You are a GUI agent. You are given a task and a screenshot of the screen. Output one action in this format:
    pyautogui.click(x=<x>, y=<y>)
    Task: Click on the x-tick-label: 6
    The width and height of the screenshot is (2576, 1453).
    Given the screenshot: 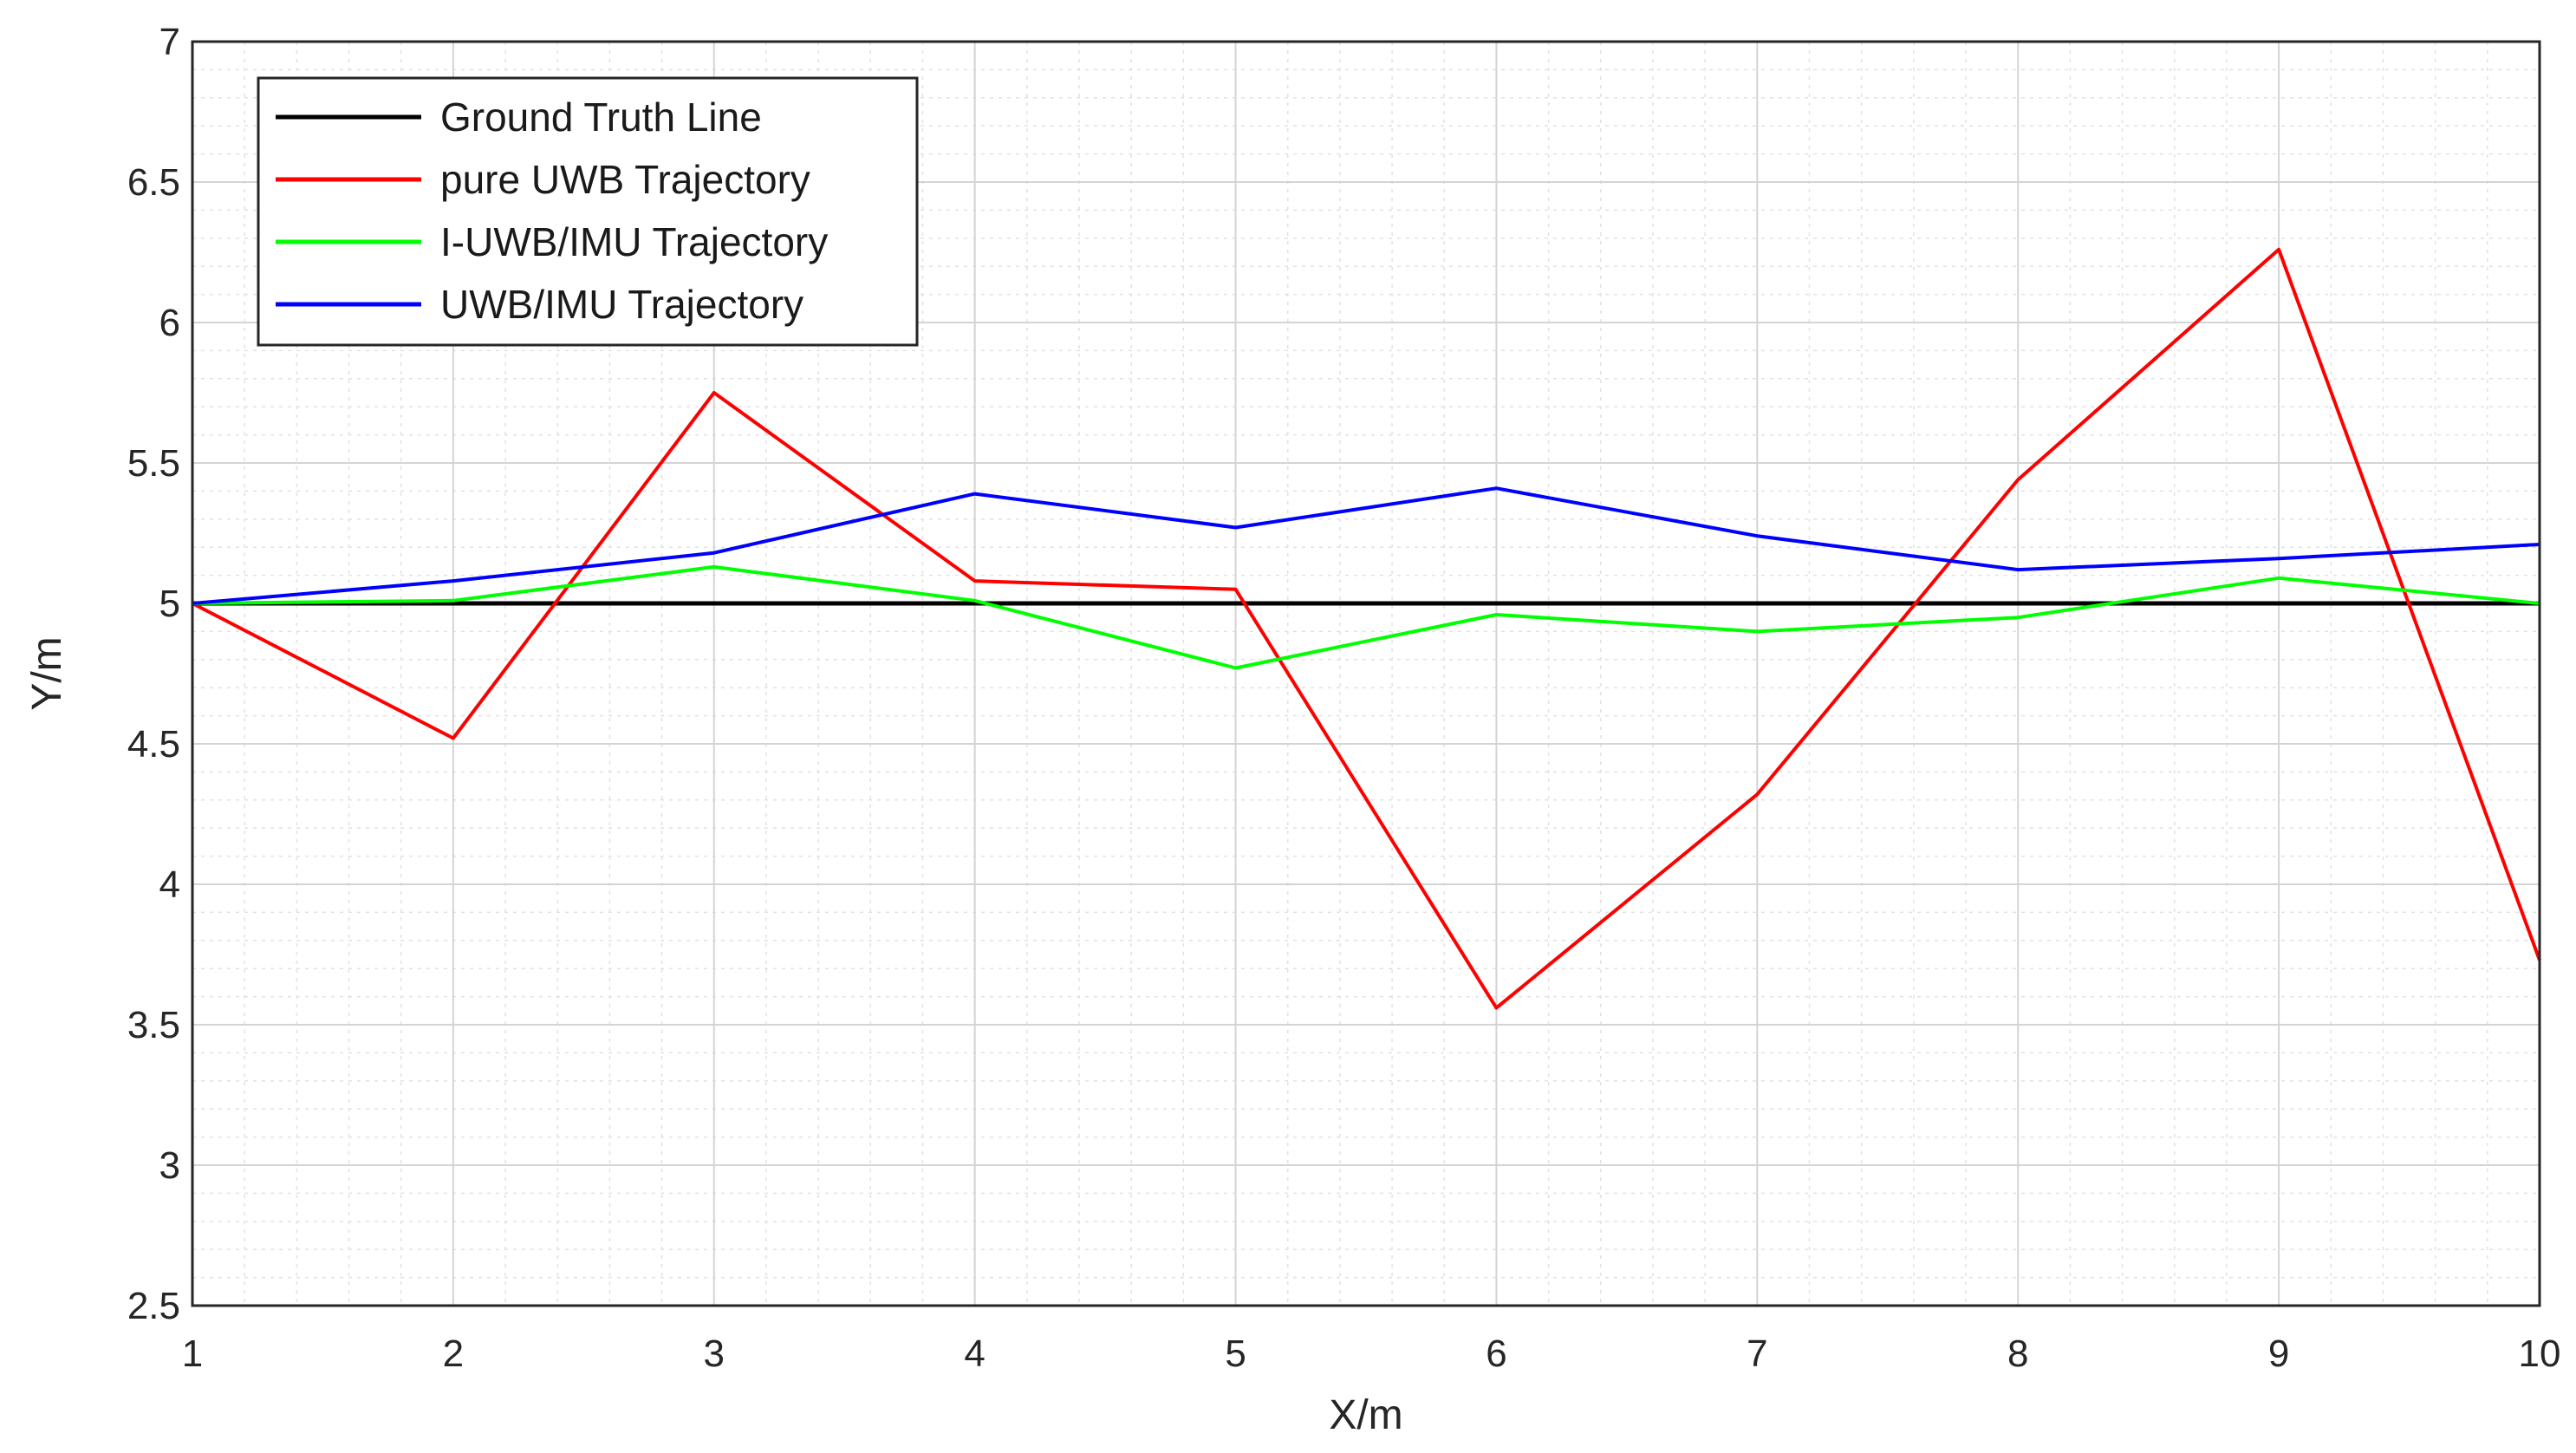 What is the action you would take?
    pyautogui.click(x=1496, y=1353)
    